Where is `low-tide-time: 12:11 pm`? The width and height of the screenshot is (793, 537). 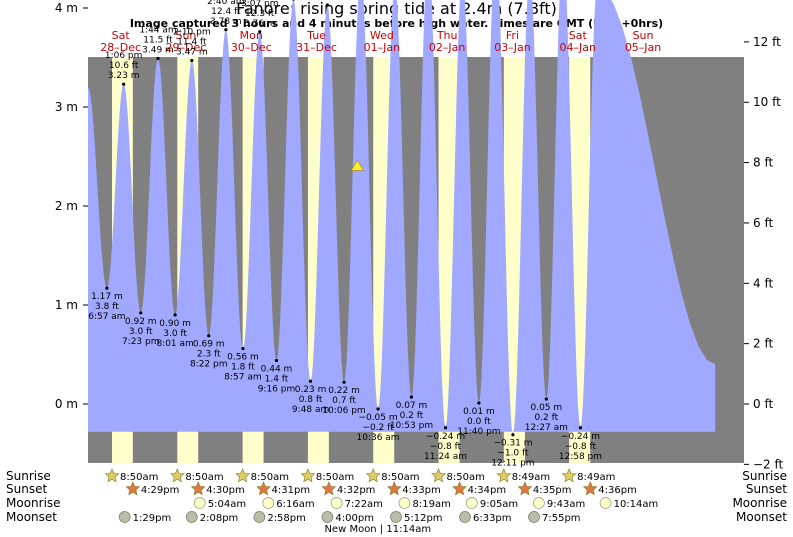 low-tide-time: 12:11 pm is located at coordinates (512, 464).